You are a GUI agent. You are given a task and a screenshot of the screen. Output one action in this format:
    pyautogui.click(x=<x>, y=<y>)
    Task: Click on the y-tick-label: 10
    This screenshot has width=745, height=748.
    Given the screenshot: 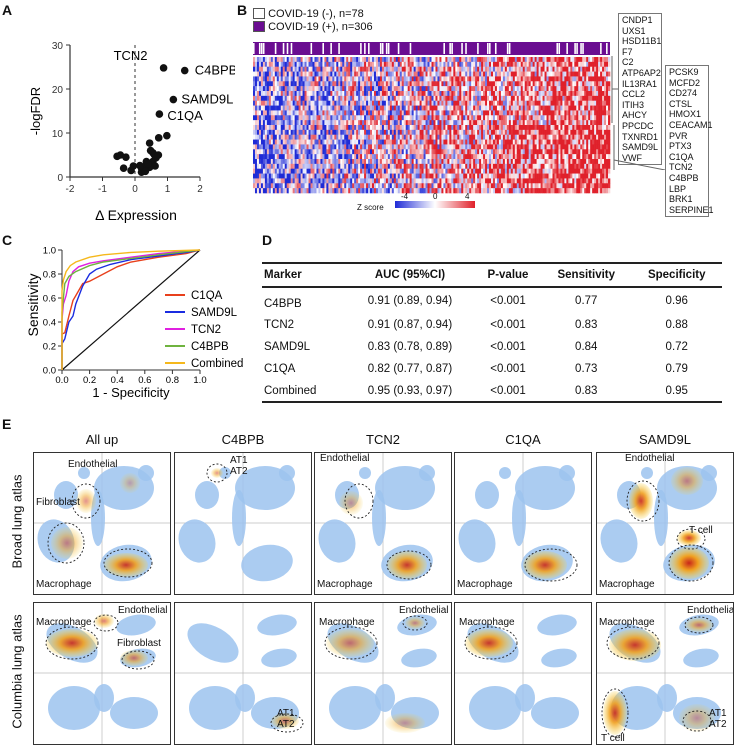 What is the action you would take?
    pyautogui.click(x=58, y=134)
    